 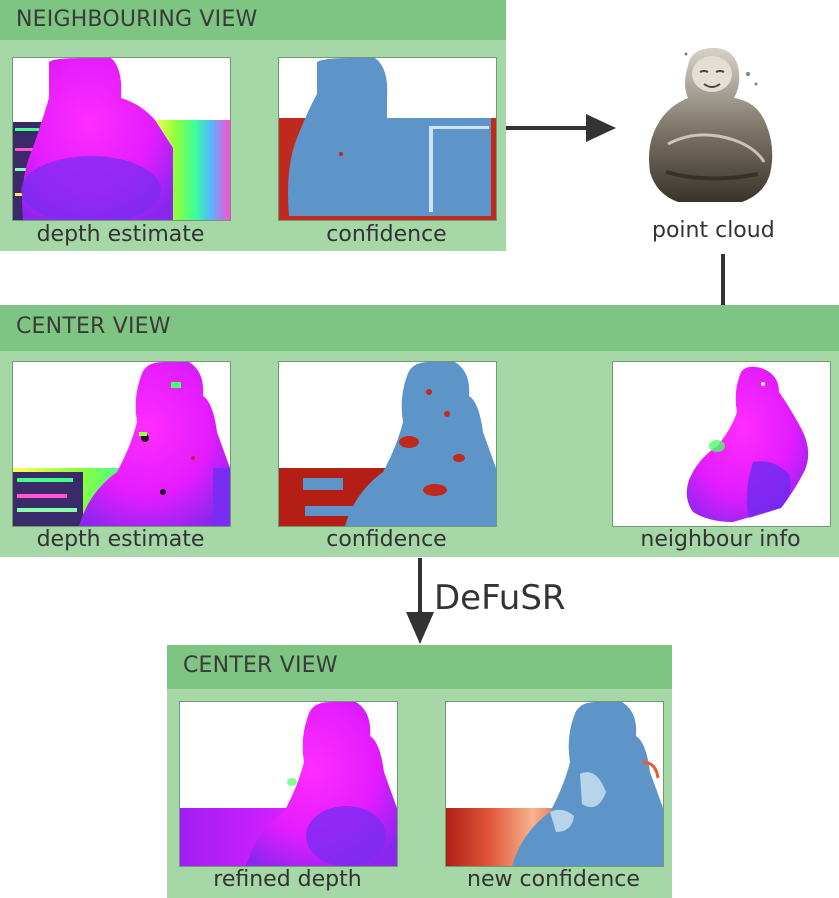 I want to click on arrow-to-point-cloud, so click(x=561, y=128).